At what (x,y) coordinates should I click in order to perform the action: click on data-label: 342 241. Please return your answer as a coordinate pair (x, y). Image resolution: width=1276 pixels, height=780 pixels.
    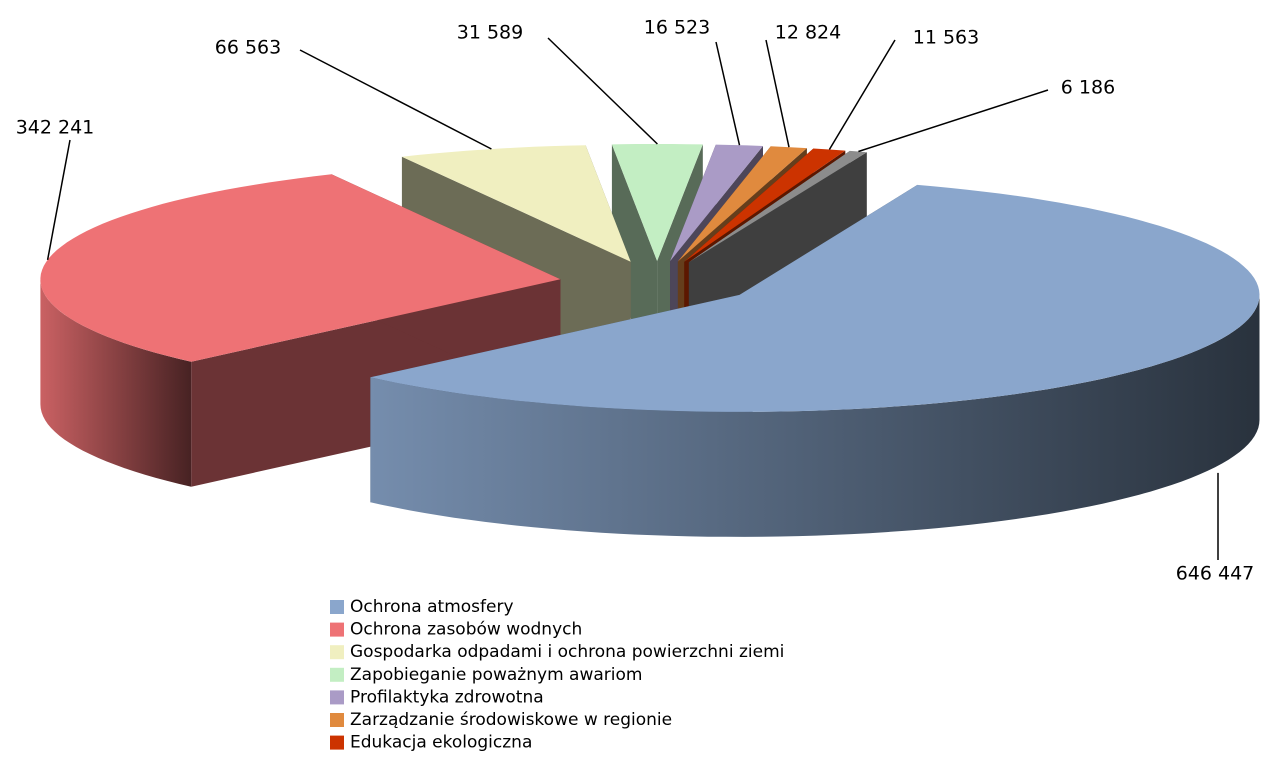
    Looking at the image, I should click on (55, 128).